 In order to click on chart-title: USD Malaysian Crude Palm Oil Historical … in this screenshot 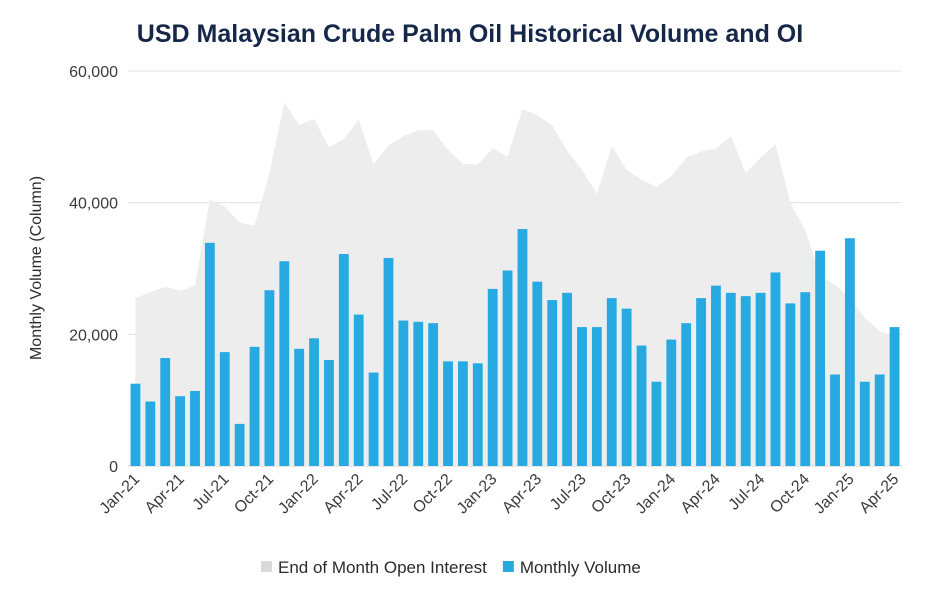, I will do `click(470, 34)`.